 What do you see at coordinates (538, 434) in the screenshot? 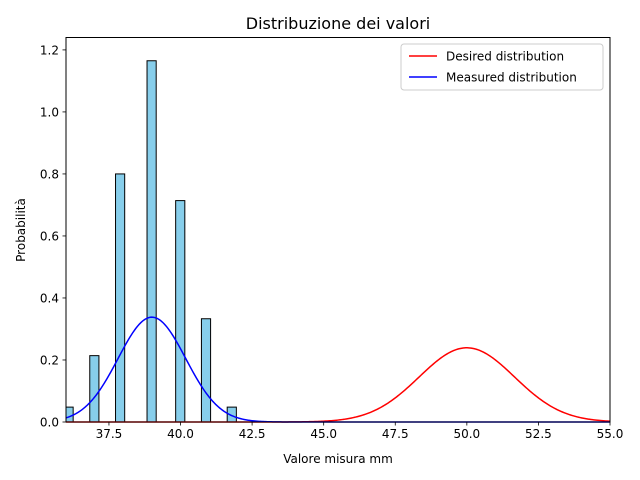
I see `x-tick-label-6: 52.5` at bounding box center [538, 434].